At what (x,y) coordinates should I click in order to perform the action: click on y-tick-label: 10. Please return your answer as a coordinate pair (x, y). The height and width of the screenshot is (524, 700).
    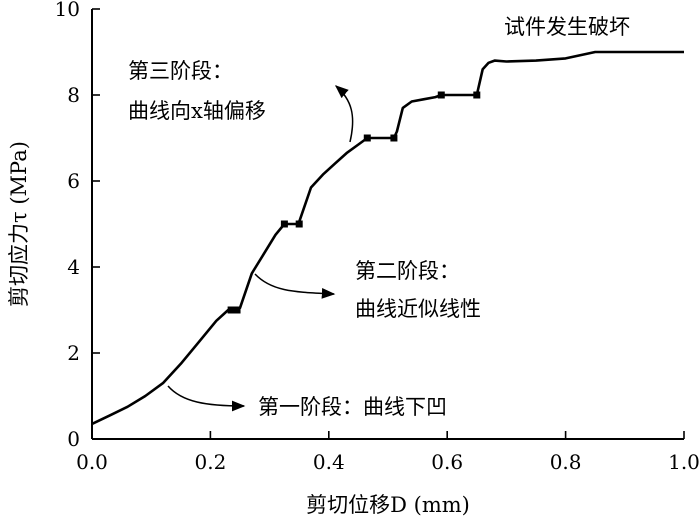
    Looking at the image, I should click on (67, 10).